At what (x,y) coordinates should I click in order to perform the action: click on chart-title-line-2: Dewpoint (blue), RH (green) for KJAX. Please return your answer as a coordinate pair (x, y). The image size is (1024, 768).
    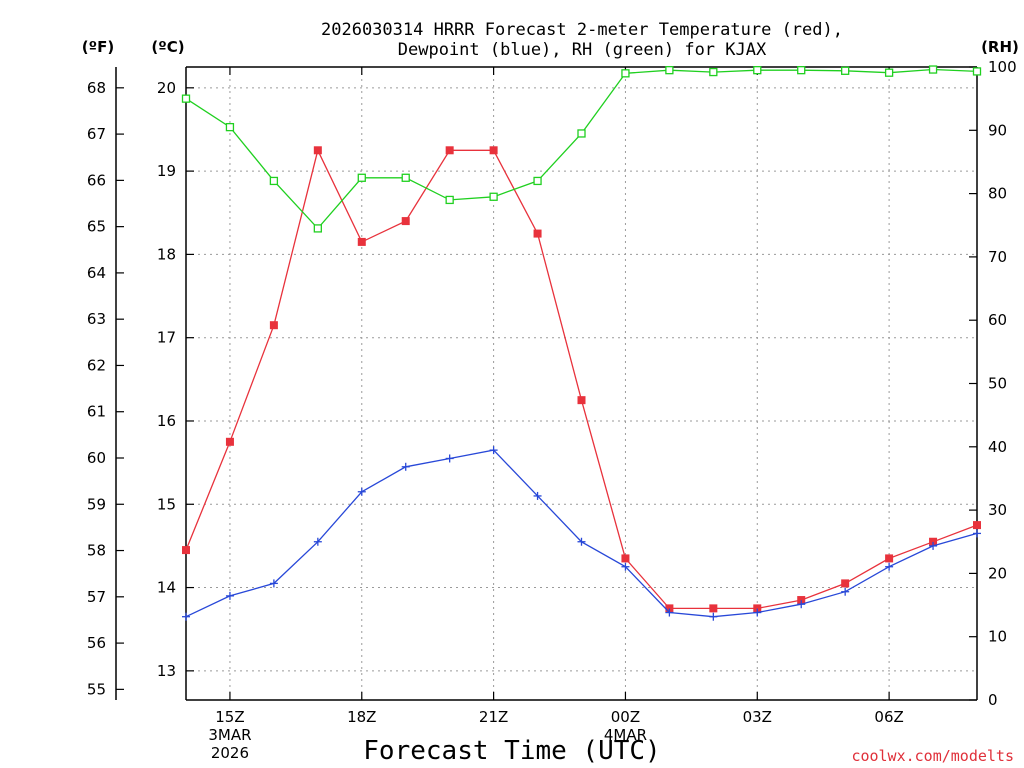
    Looking at the image, I should click on (582, 50).